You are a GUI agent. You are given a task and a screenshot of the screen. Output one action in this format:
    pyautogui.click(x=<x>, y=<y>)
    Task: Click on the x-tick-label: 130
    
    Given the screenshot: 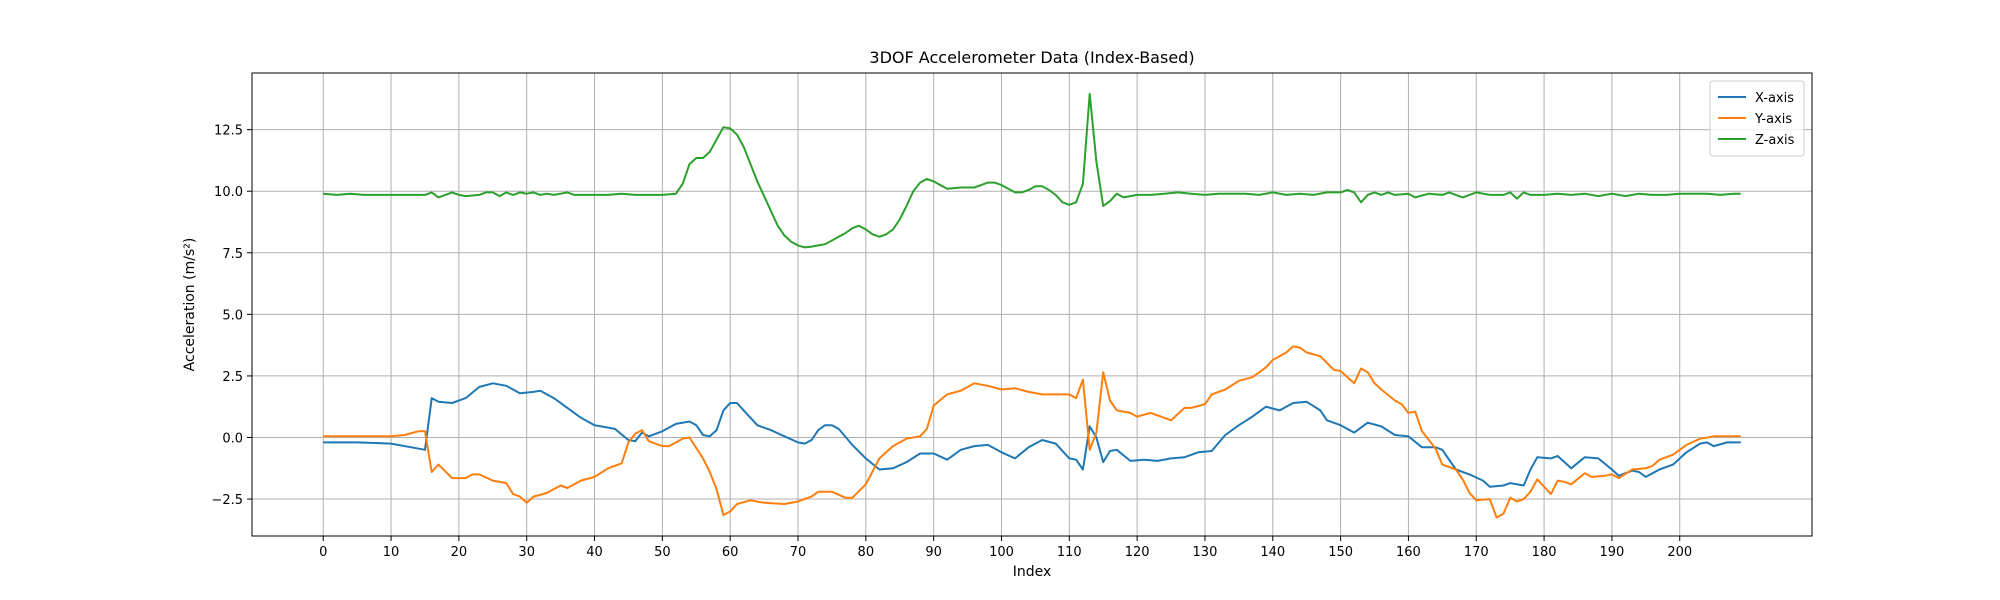 What is the action you would take?
    pyautogui.click(x=1205, y=552)
    